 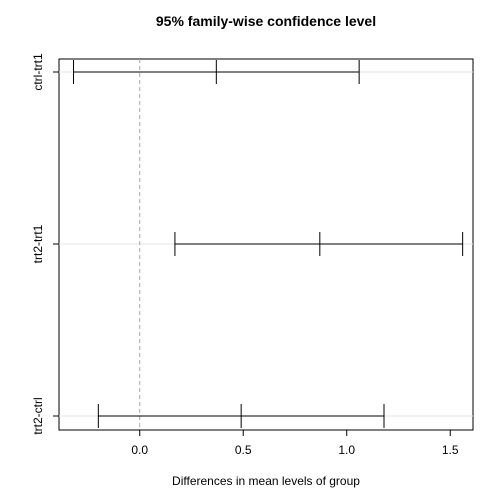 What do you see at coordinates (450, 450) in the screenshot?
I see `x-tick-label: 1.5` at bounding box center [450, 450].